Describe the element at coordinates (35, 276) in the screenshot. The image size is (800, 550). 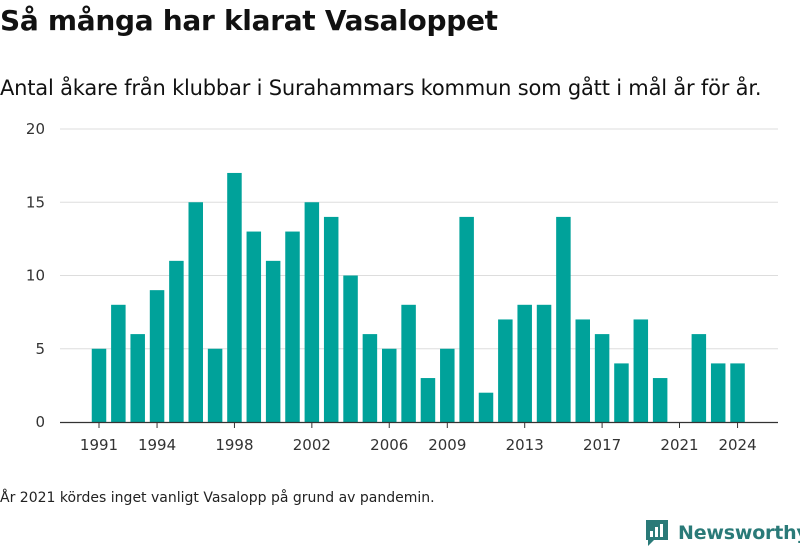
I see `y-tick-label: 10` at that location.